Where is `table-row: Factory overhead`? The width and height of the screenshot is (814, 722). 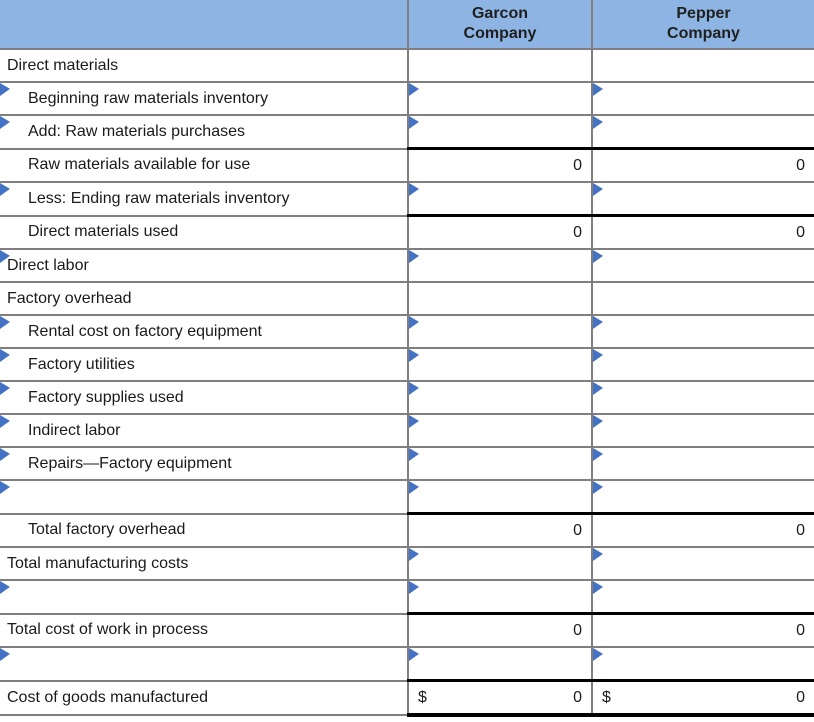 table-row: Factory overhead is located at coordinates (407, 298).